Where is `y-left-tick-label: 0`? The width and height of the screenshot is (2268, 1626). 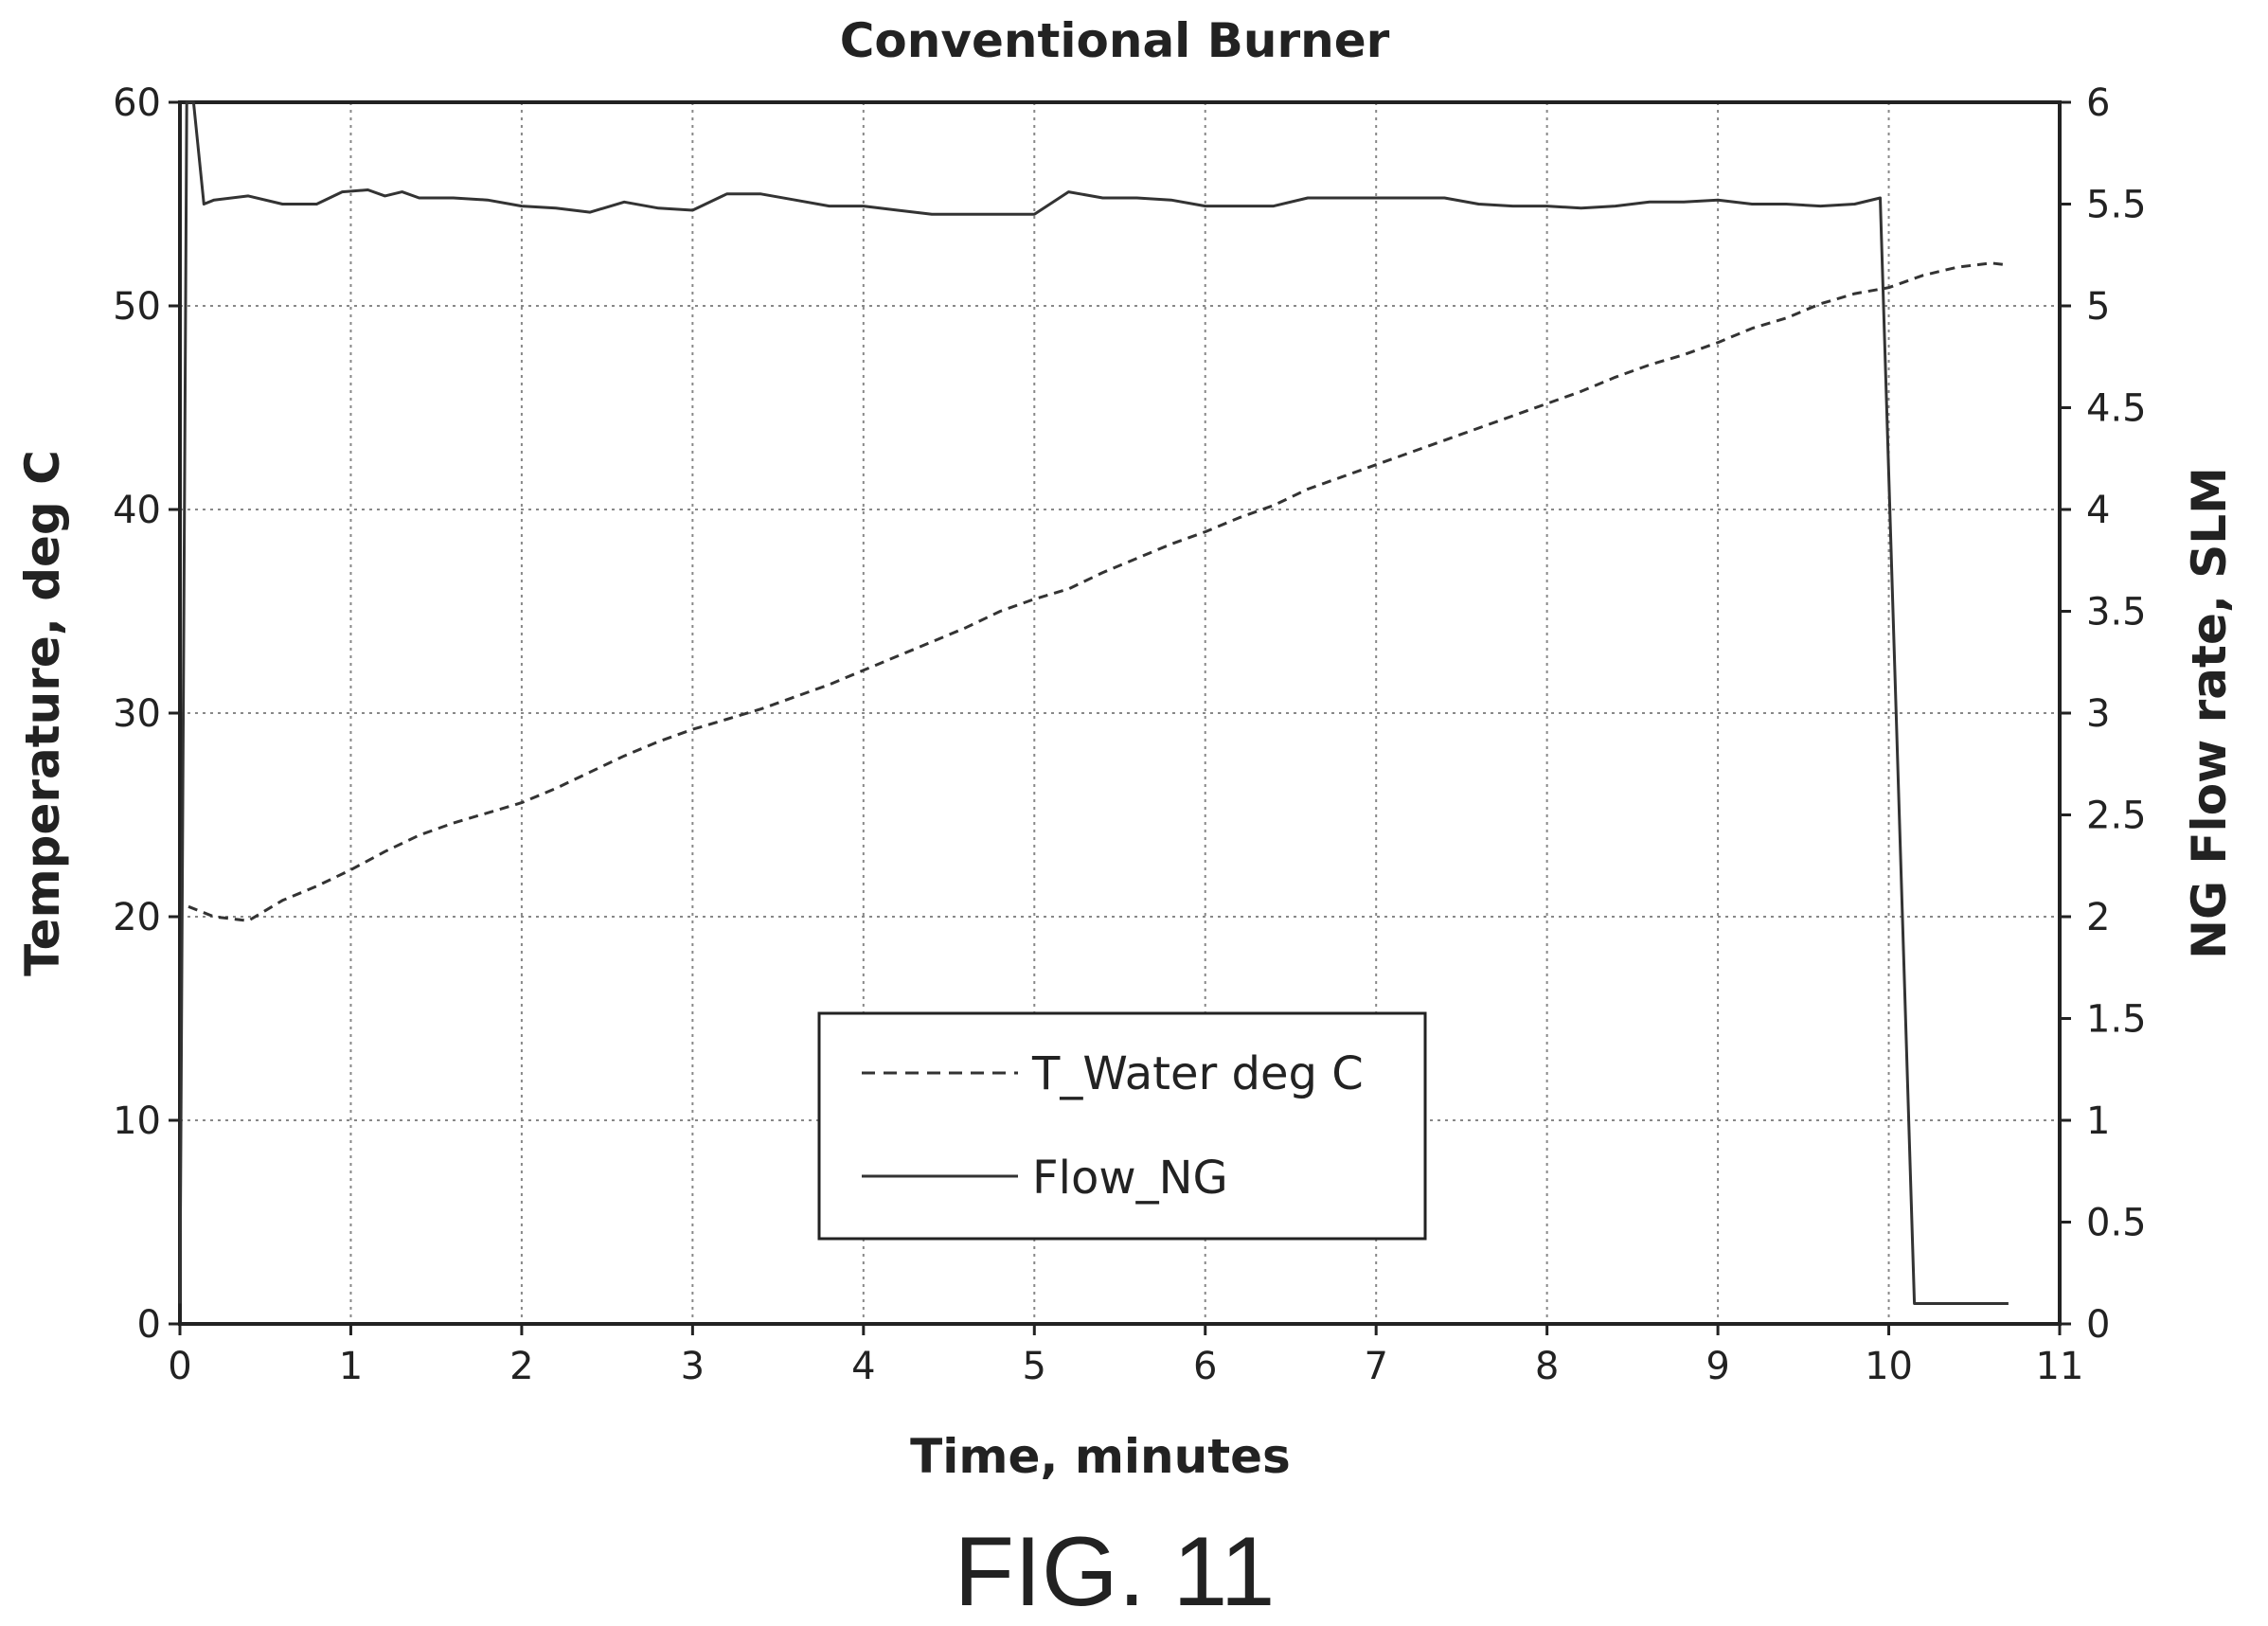
y-left-tick-label: 0 is located at coordinates (149, 1325).